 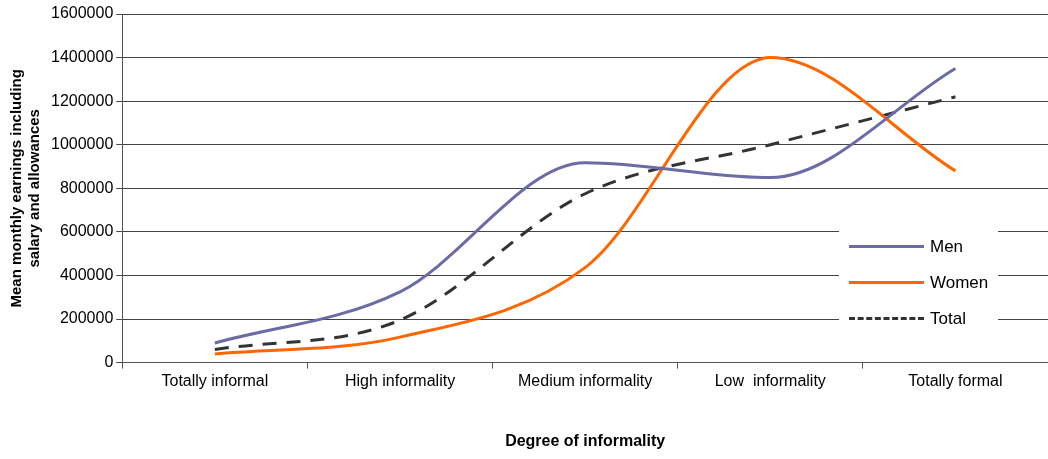 I want to click on x-tick-label: High informality, so click(x=400, y=380).